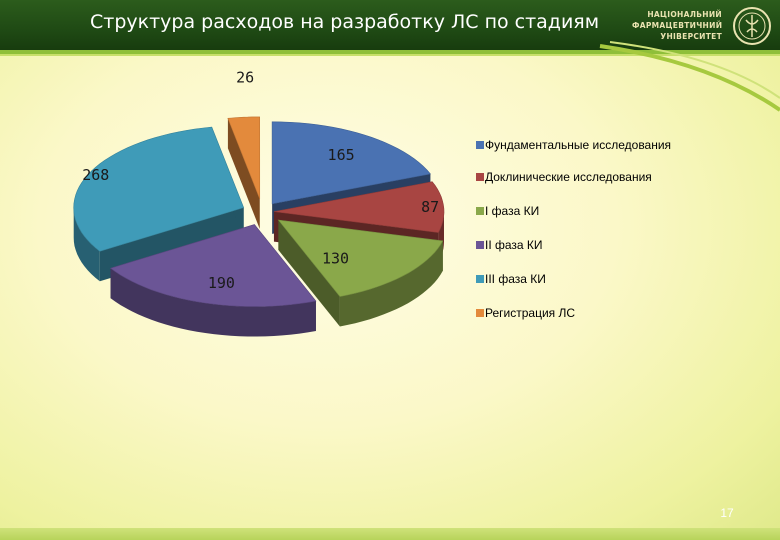  Describe the element at coordinates (390, 55) in the screenshot. I see `header-stripe-light` at that location.